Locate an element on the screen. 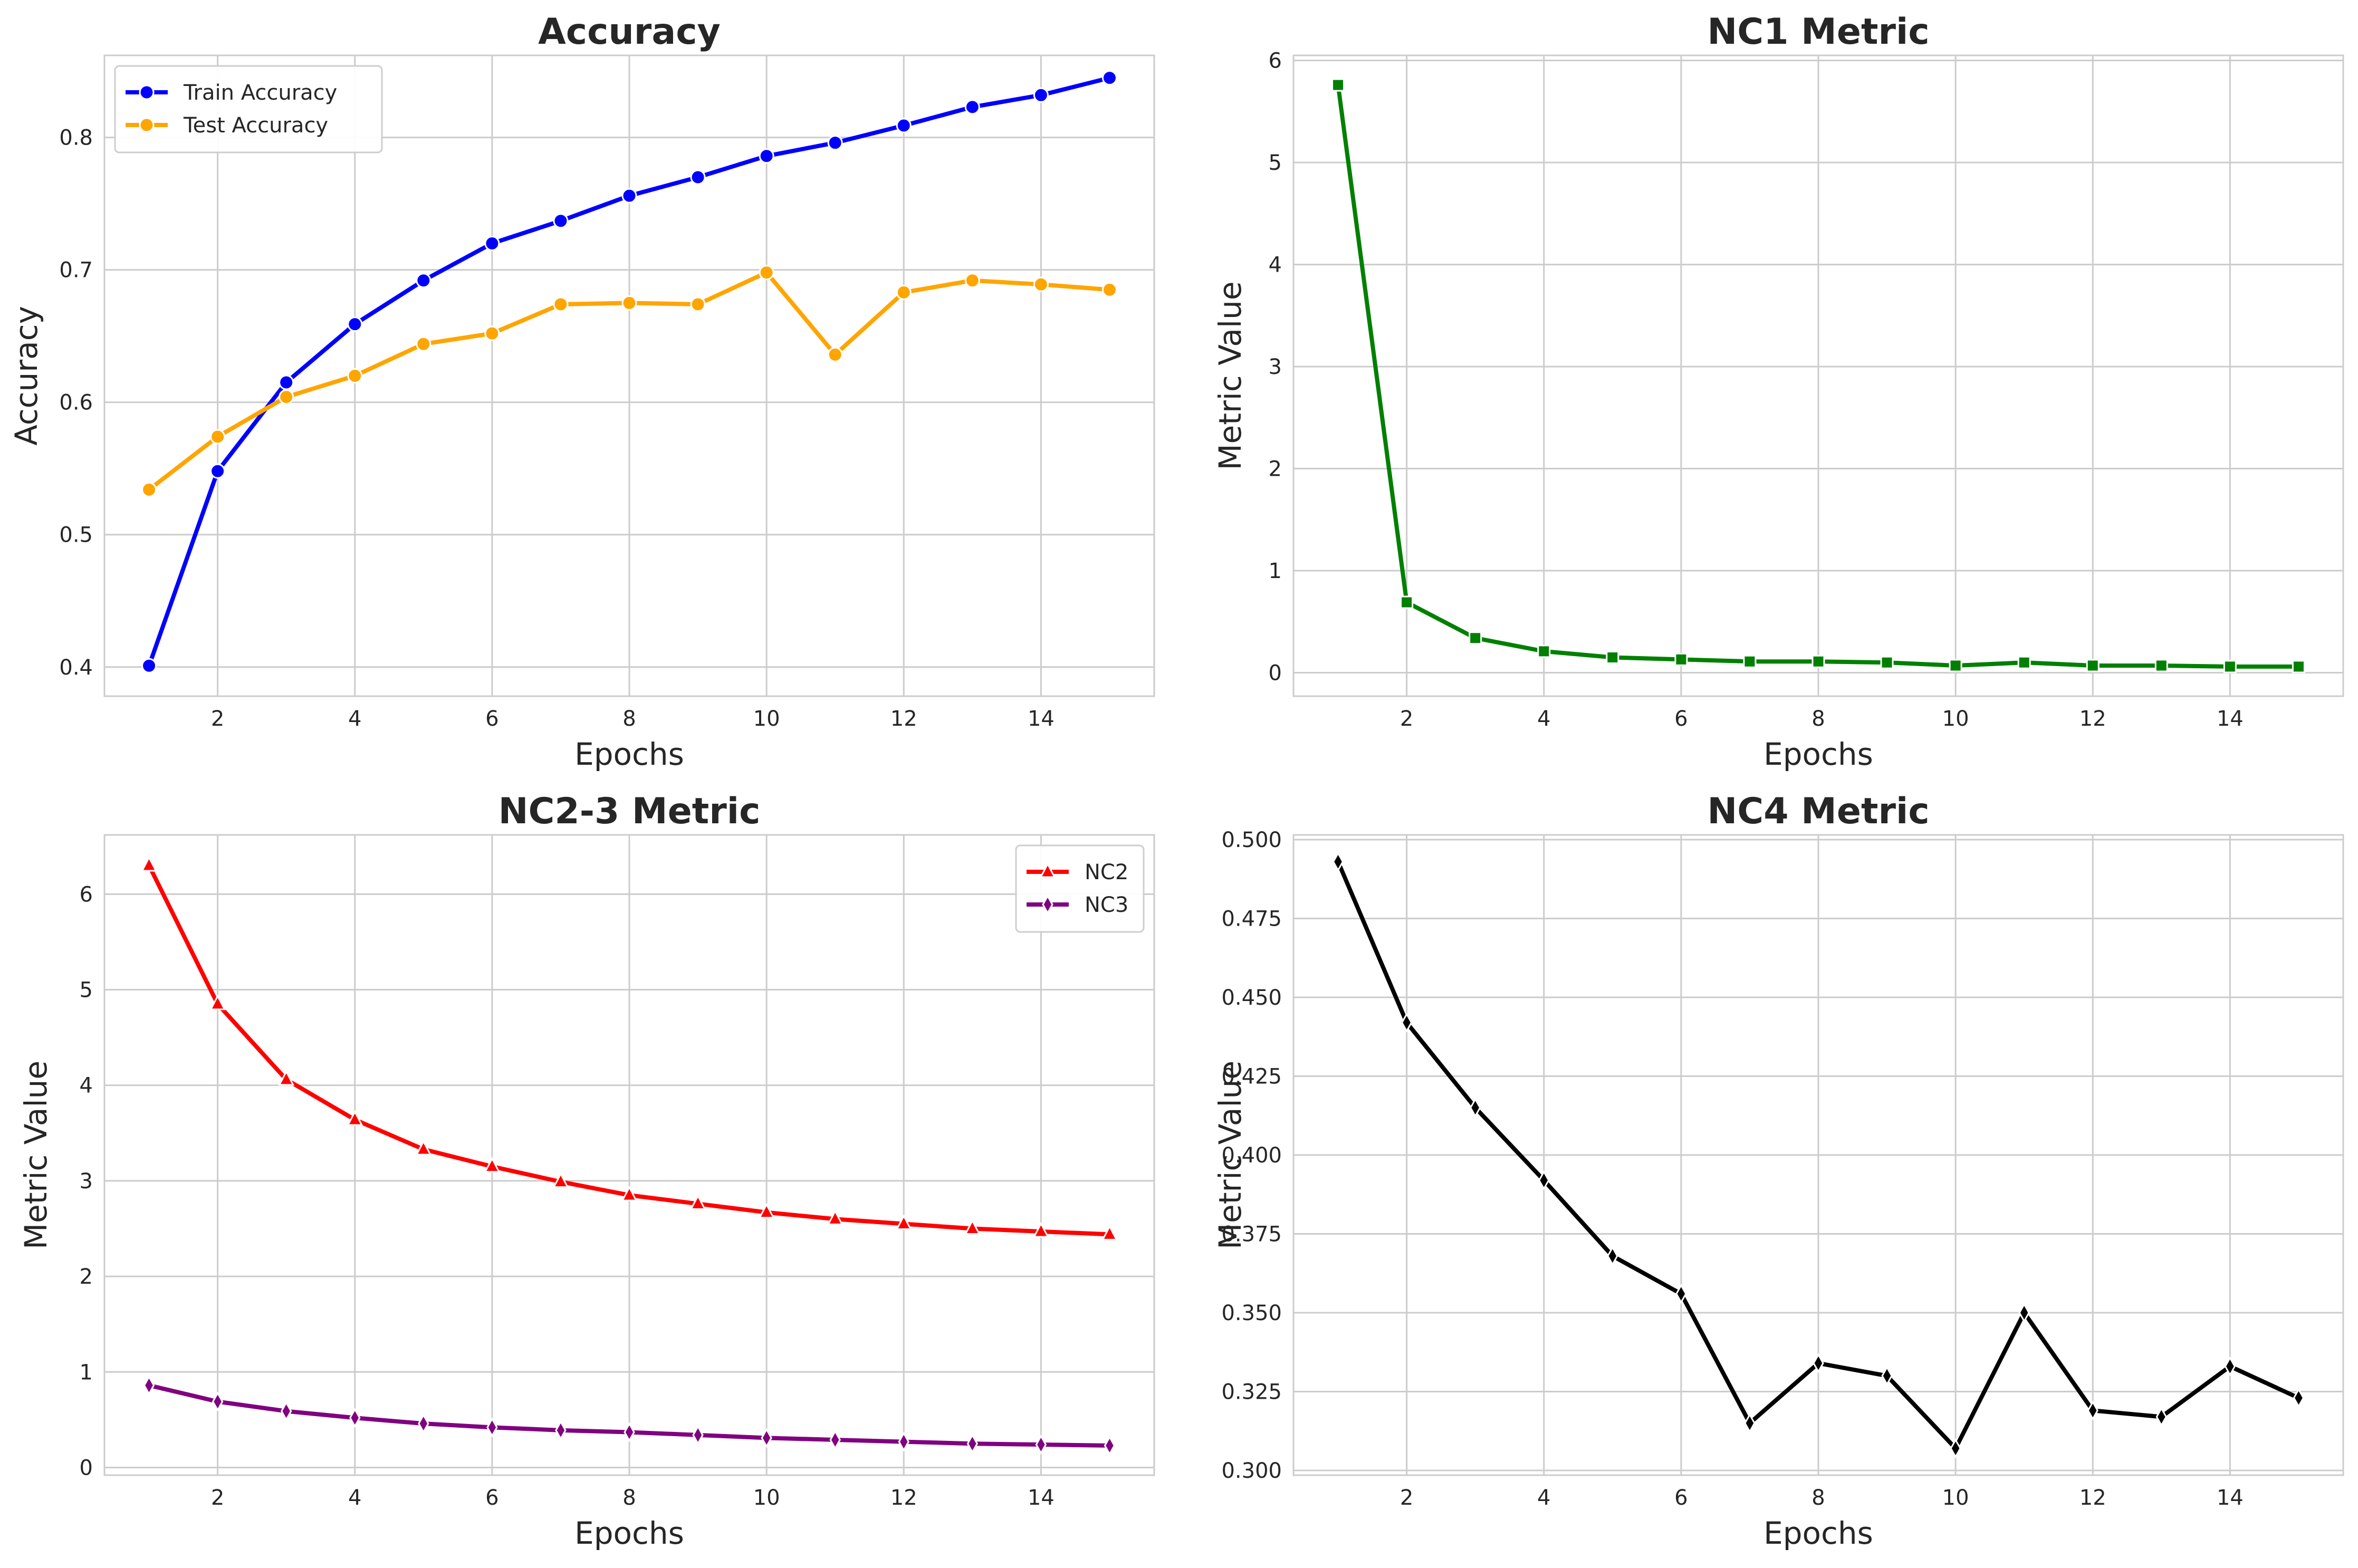 The width and height of the screenshot is (2358, 1568). y-axis-label: Accuracy is located at coordinates (26, 376).